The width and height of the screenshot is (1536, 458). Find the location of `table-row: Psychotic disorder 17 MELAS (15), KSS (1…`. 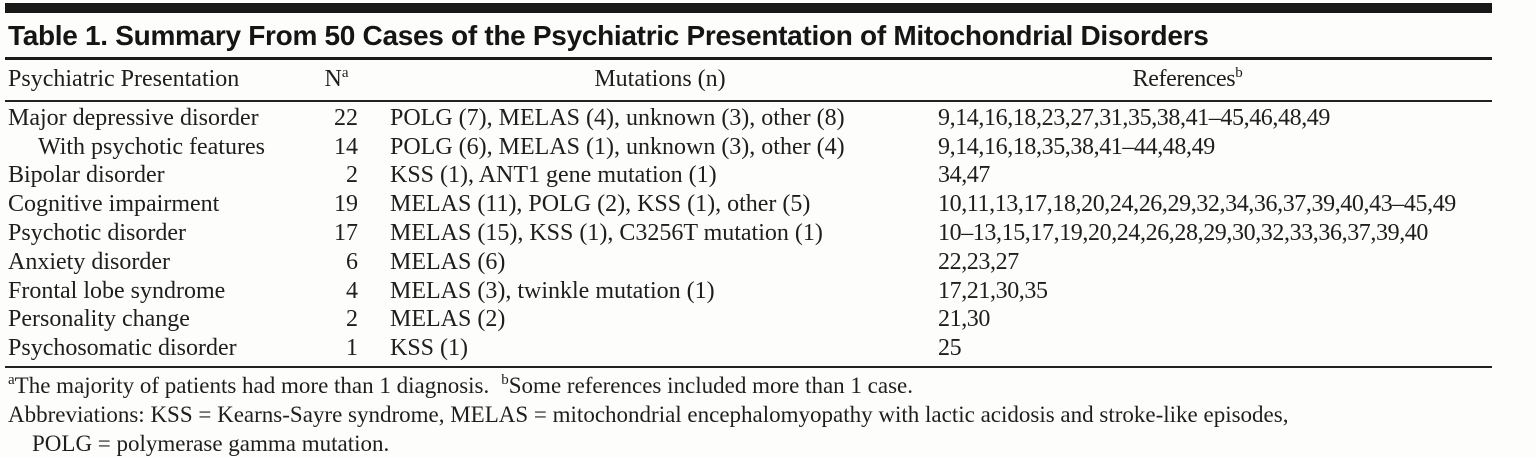

table-row: Psychotic disorder 17 MELAS (15), KSS (1… is located at coordinates (748, 233).